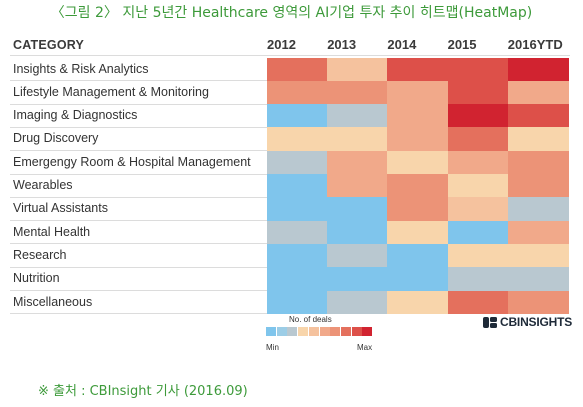  Describe the element at coordinates (290, 55) in the screenshot. I see `header-divider` at that location.